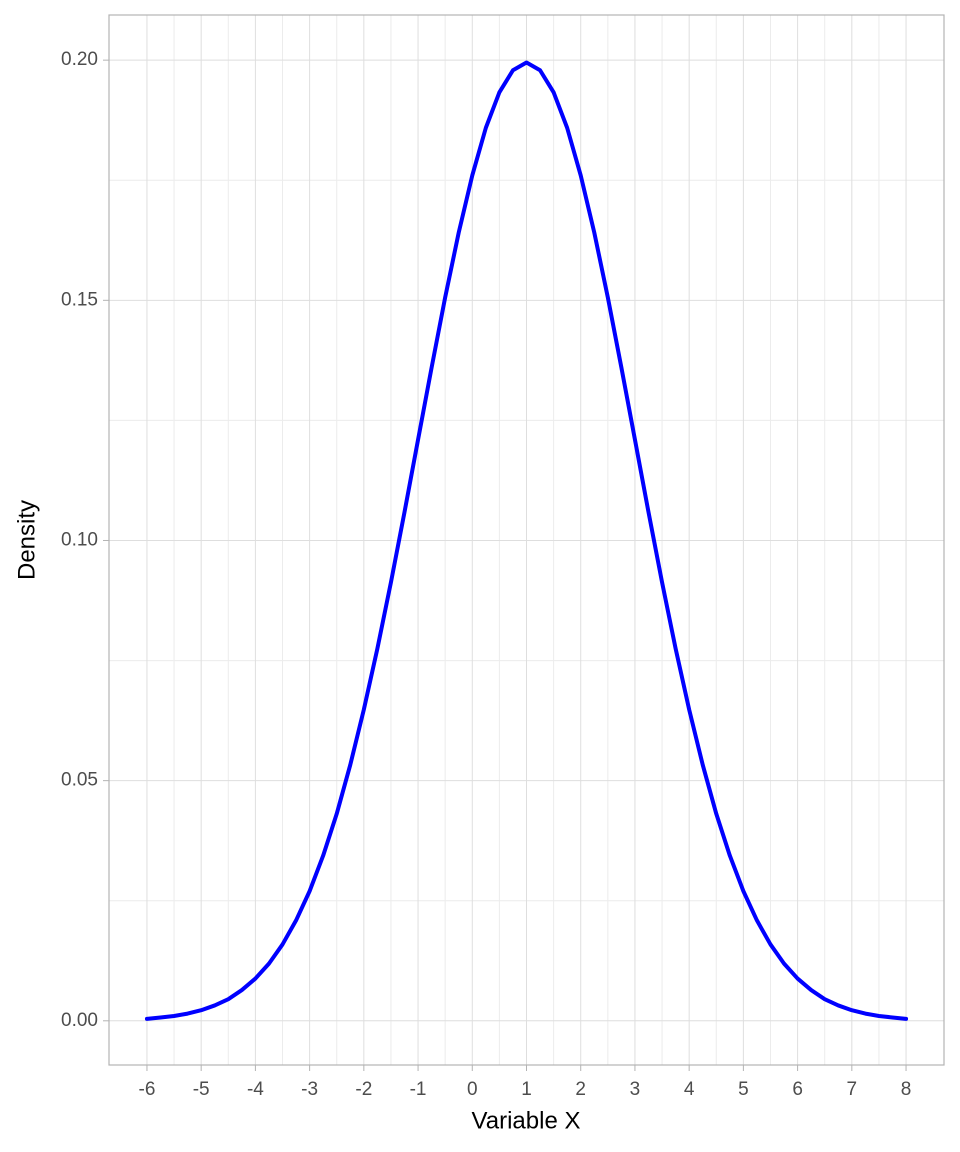 The width and height of the screenshot is (960, 1152). Describe the element at coordinates (635, 1089) in the screenshot. I see `x-tick-label: 3` at that location.